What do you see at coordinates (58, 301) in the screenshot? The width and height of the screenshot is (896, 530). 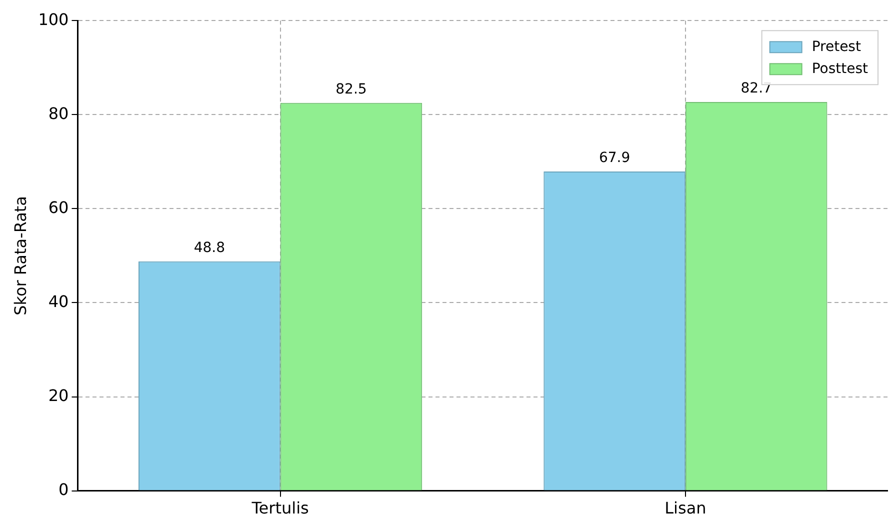 I see `y-tick-label: 40` at bounding box center [58, 301].